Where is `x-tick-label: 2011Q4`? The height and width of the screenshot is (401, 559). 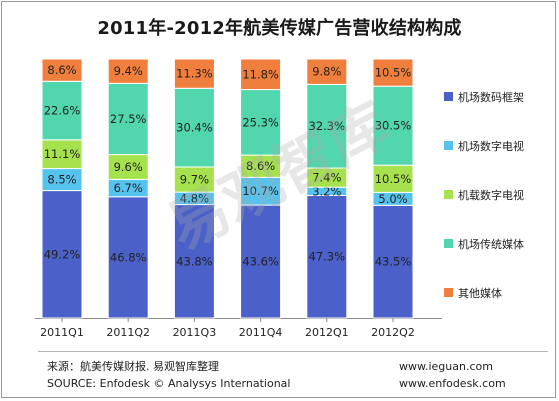
x-tick-label: 2011Q4 is located at coordinates (261, 332).